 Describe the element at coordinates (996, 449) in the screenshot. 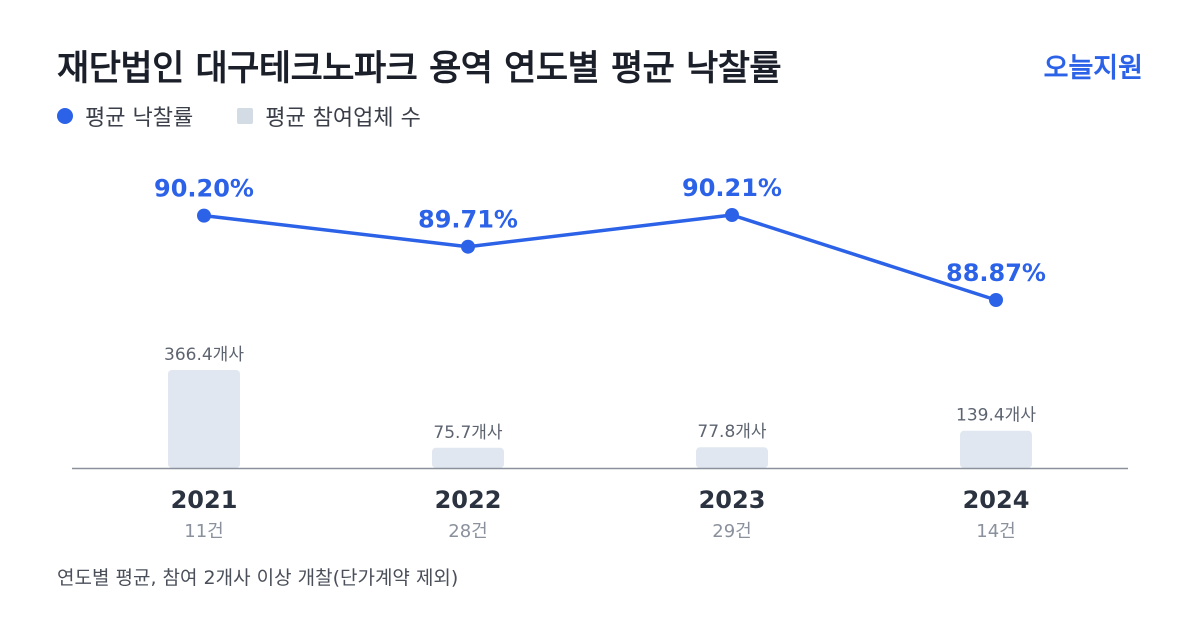

I see `bar-2024` at that location.